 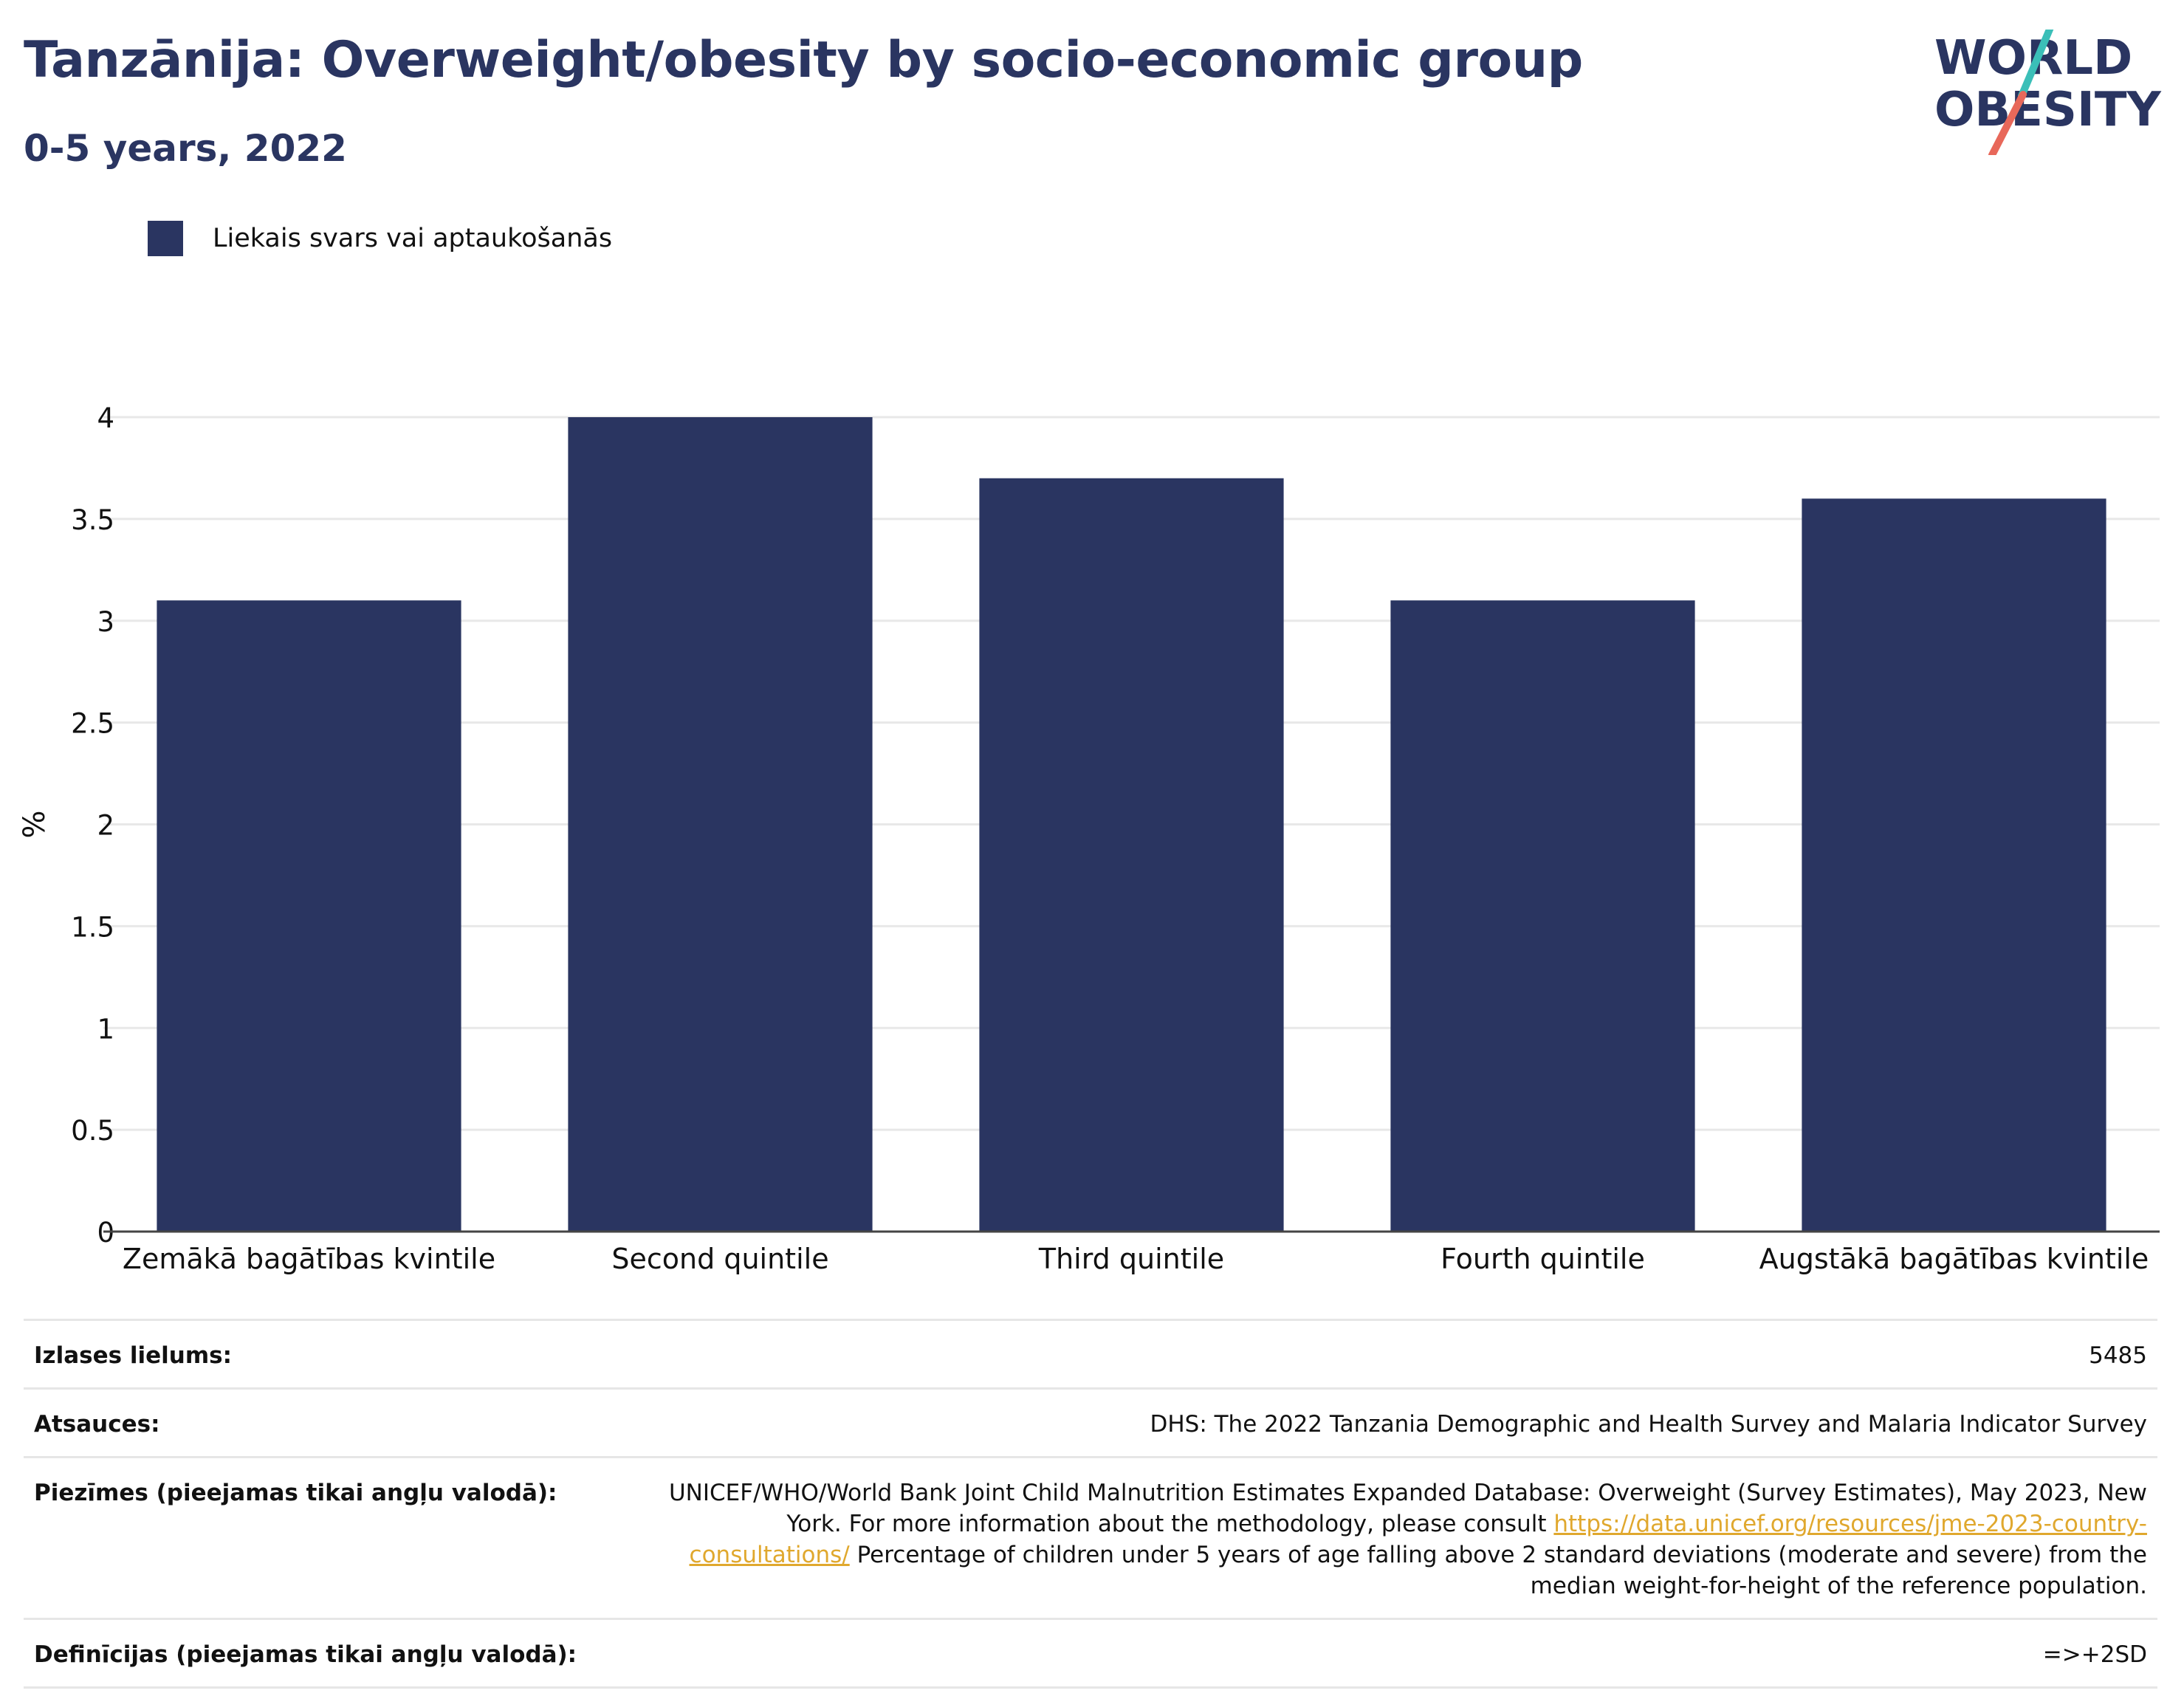 What do you see at coordinates (1954, 1259) in the screenshot?
I see `x-tick-label-4: Augstākā bagātības kvintile` at bounding box center [1954, 1259].